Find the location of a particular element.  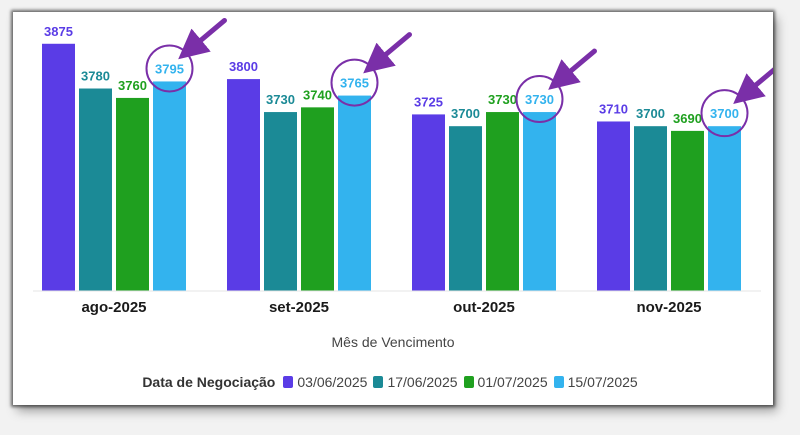

legend-label: 03/06/2025 is located at coordinates (332, 382).